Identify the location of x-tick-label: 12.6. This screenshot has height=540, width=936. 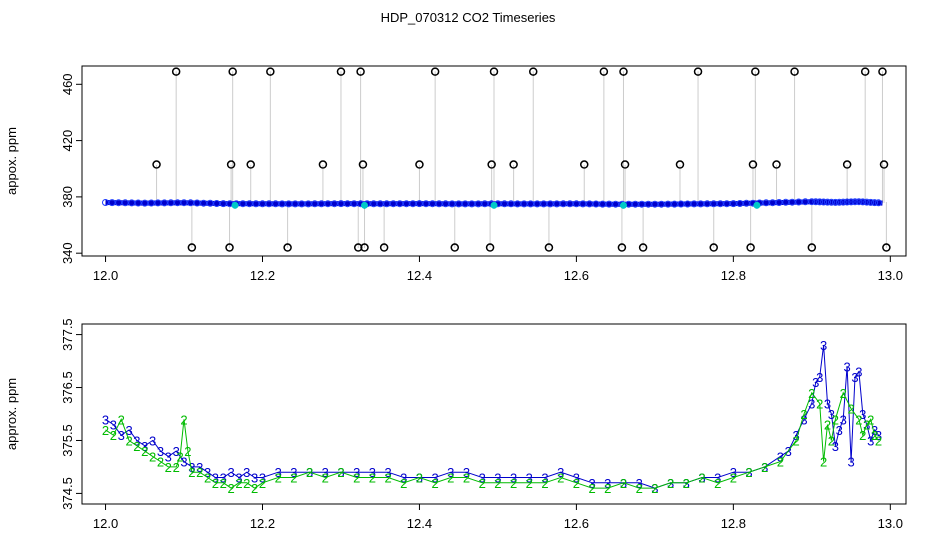
(576, 523).